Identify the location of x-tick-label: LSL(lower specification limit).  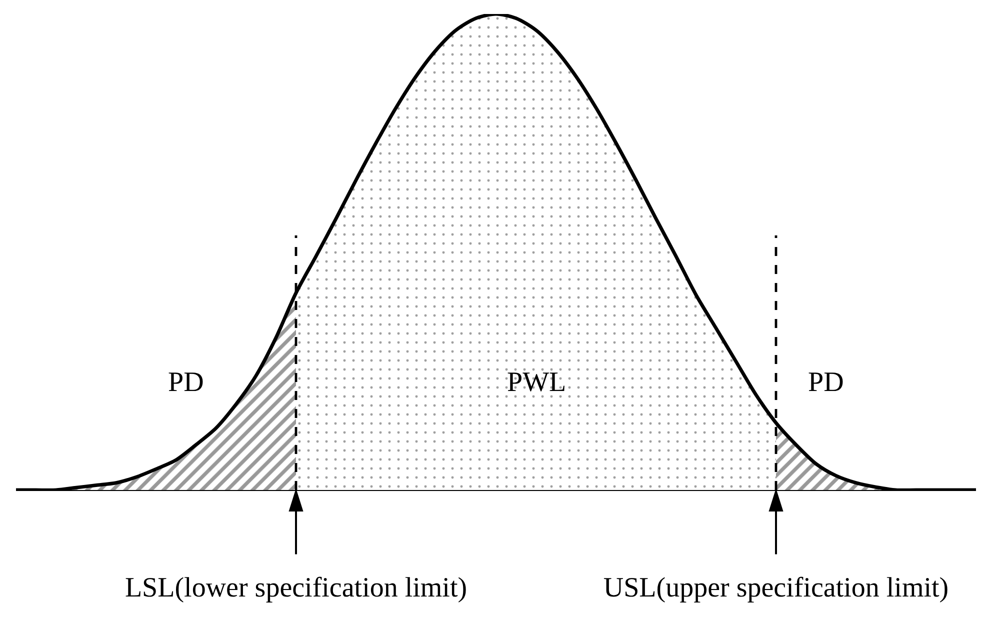
(296, 588).